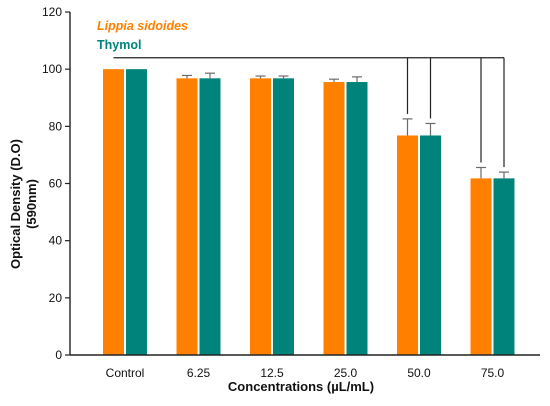 This screenshot has width=550, height=406. What do you see at coordinates (52, 69) in the screenshot?
I see `y-tick-label-100: 100` at bounding box center [52, 69].